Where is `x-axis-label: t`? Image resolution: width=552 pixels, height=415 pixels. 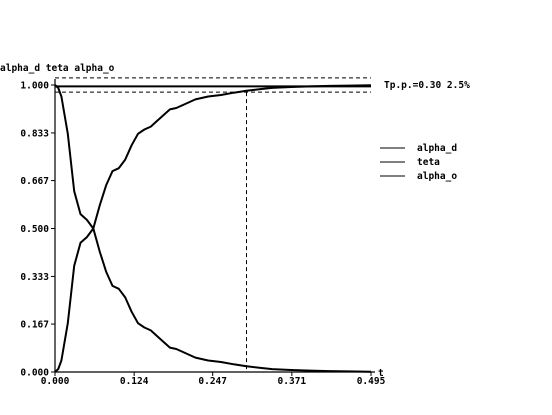 x-axis-label: t is located at coordinates (381, 373).